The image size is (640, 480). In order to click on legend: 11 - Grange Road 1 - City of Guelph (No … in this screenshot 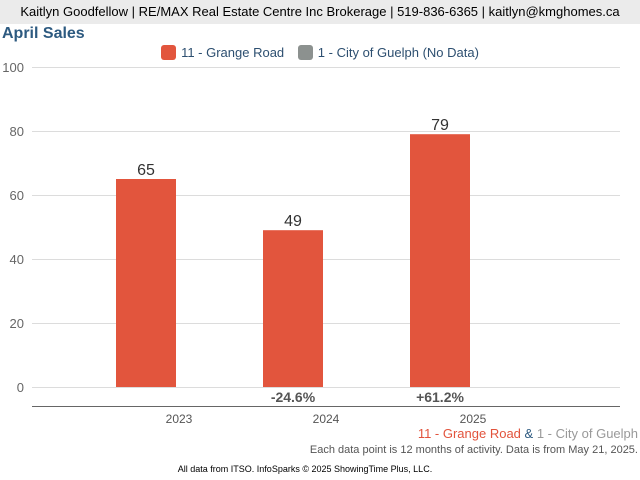, I will do `click(320, 54)`.